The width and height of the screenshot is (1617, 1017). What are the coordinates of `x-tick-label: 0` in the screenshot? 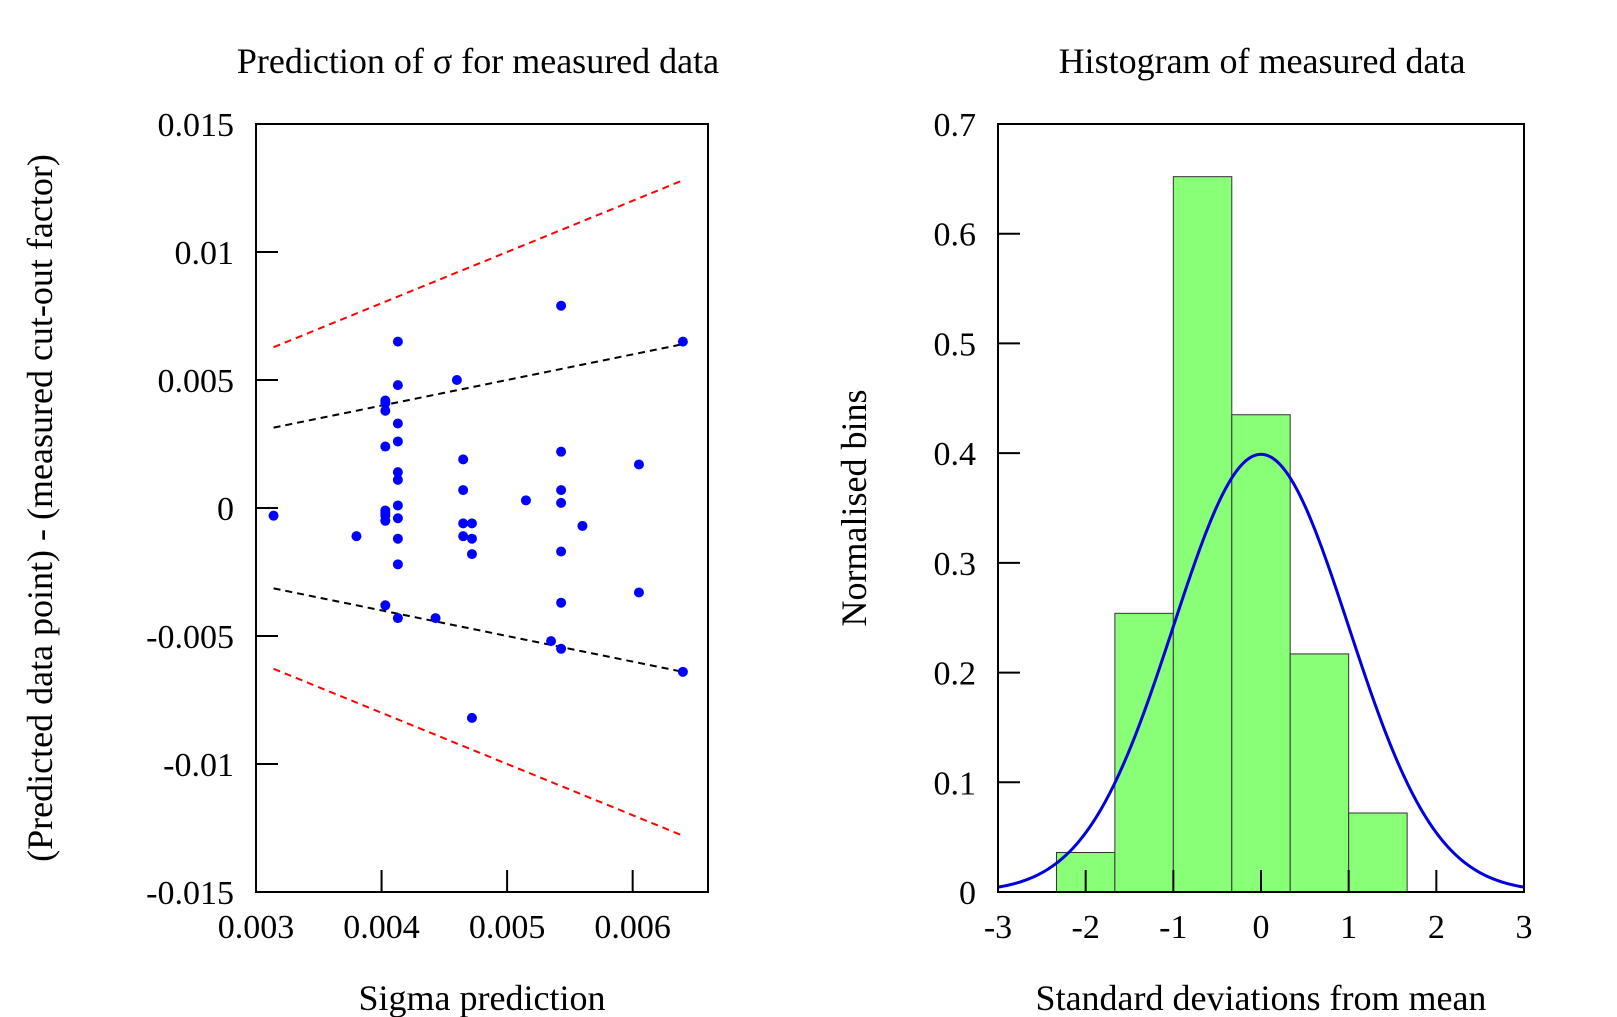 It's located at (1261, 927).